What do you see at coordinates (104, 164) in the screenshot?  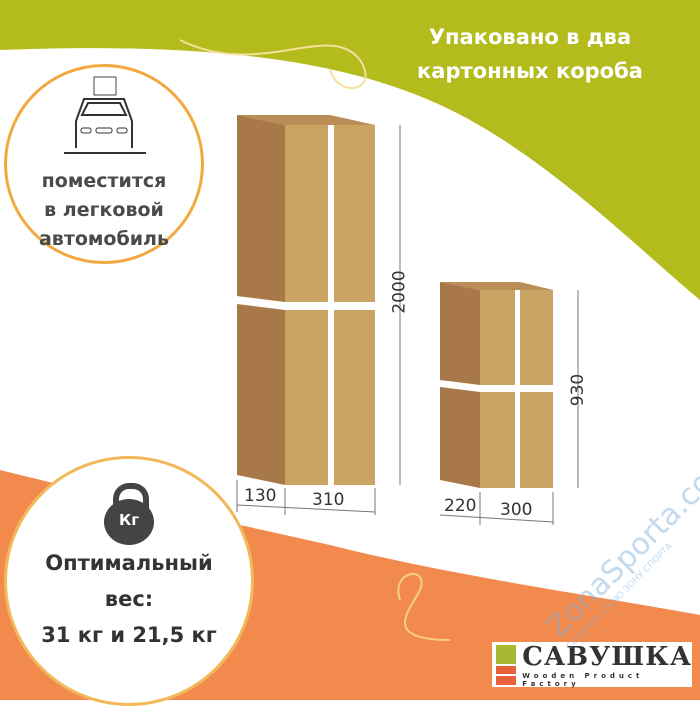 I see `car-badge: поместится в легковой автомобиль` at bounding box center [104, 164].